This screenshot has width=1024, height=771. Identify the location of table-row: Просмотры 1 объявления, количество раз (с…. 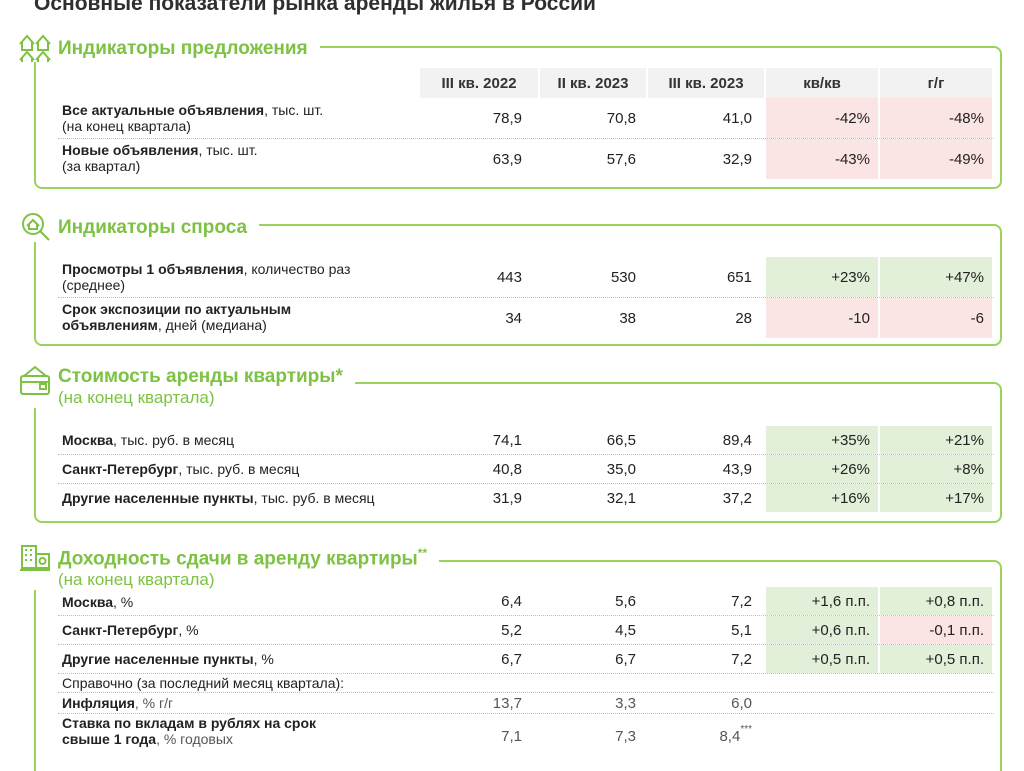
(206, 277).